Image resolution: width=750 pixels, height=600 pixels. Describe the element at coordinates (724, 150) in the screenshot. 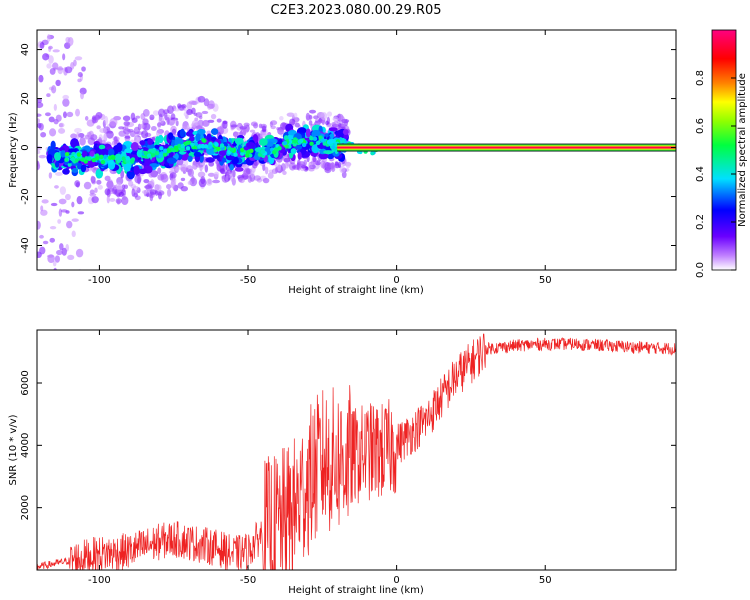

I see `colorbar-gradient` at that location.